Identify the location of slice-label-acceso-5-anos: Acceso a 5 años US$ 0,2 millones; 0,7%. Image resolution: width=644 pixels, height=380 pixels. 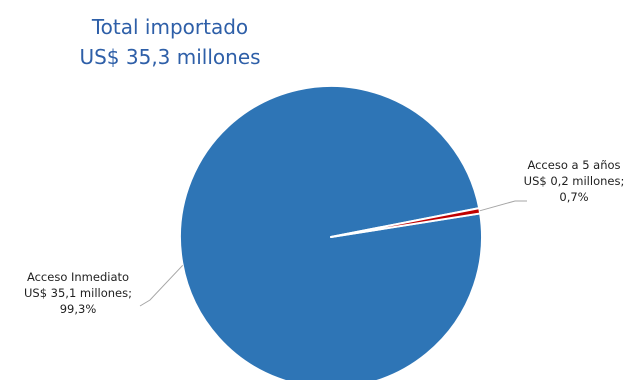
(574, 181).